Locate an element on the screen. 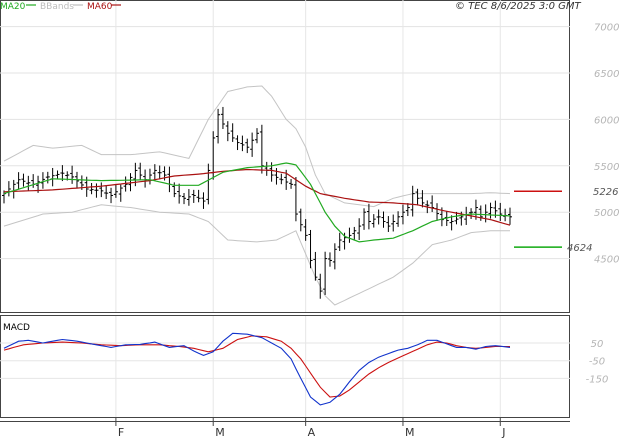  price-tick-6500: 6500 is located at coordinates (606, 74).